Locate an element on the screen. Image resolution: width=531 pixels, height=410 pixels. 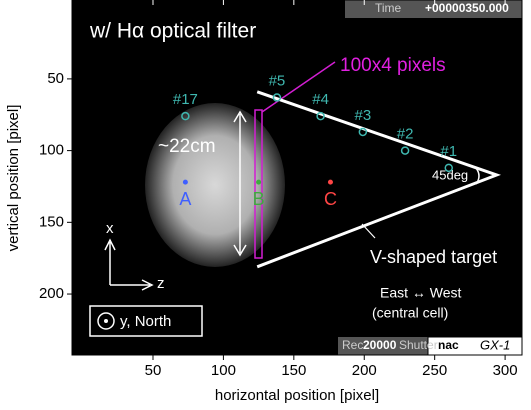
point-label: A is located at coordinates (185, 199).